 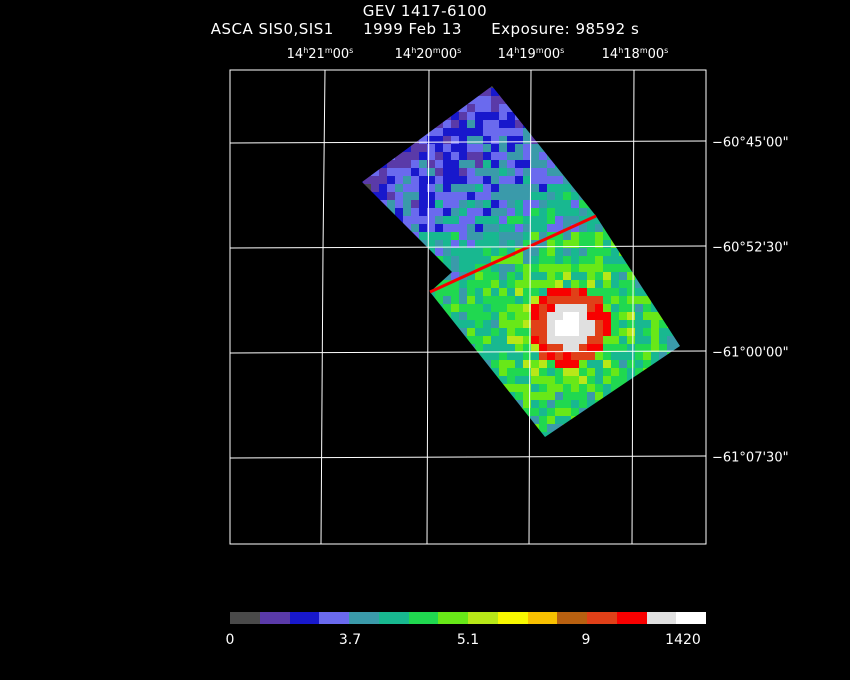 What do you see at coordinates (750, 353) in the screenshot?
I see `dec-tick-label: −61°00'00"` at bounding box center [750, 353].